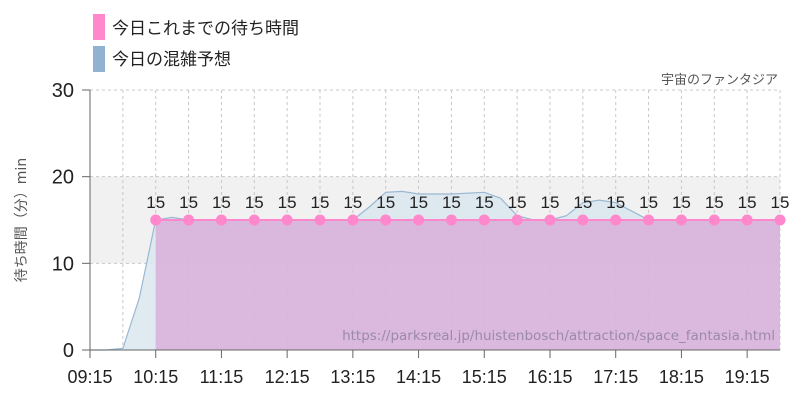 The height and width of the screenshot is (400, 800). What do you see at coordinates (468, 220) in the screenshot?
I see `data-points` at bounding box center [468, 220].